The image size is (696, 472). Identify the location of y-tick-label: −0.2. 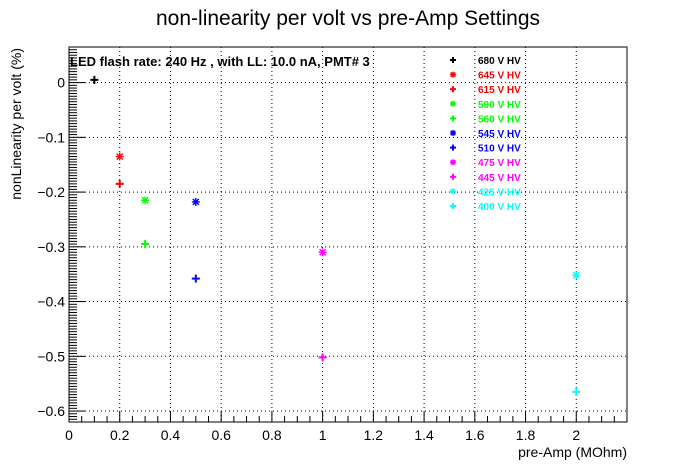
(51, 192).